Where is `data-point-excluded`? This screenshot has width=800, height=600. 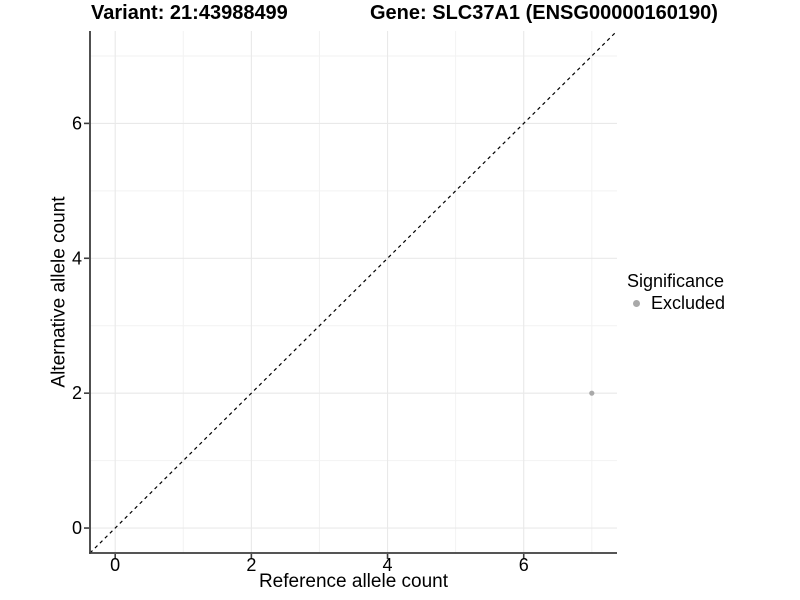 data-point-excluded is located at coordinates (592, 393).